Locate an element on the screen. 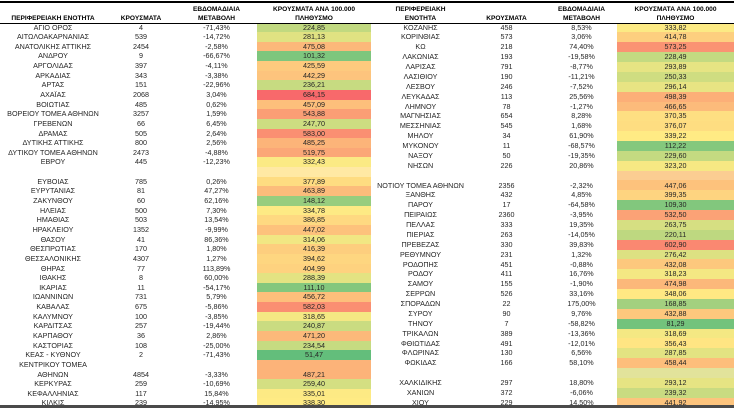 Image resolution: width=734 pixels, height=412 pixels. header-regional-unit: ΠΕΡΙΦΕΡΕΙΑΚΗ ΕΝΟΤΗΤΑ is located at coordinates (420, 13).